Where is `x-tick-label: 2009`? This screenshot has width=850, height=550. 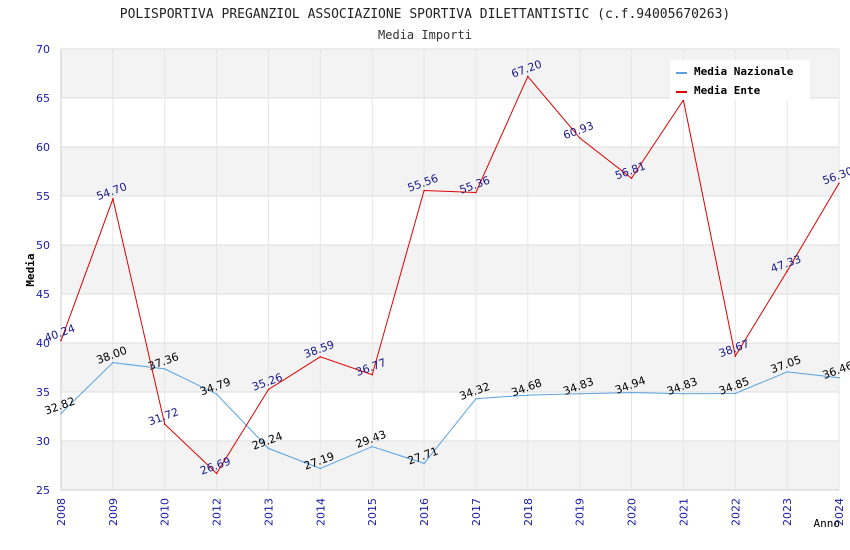
x-tick-label: 2009 is located at coordinates (113, 512).